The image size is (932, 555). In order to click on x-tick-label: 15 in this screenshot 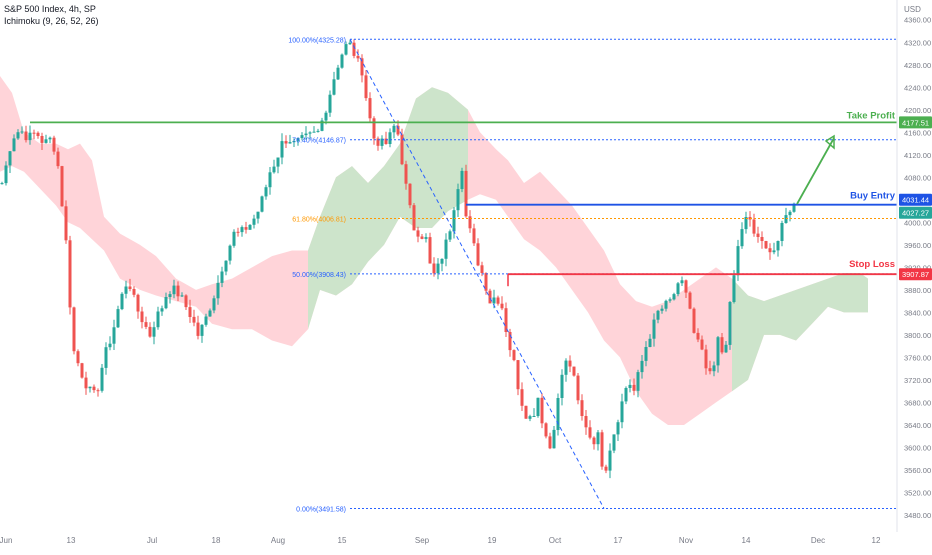, I will do `click(342, 540)`.